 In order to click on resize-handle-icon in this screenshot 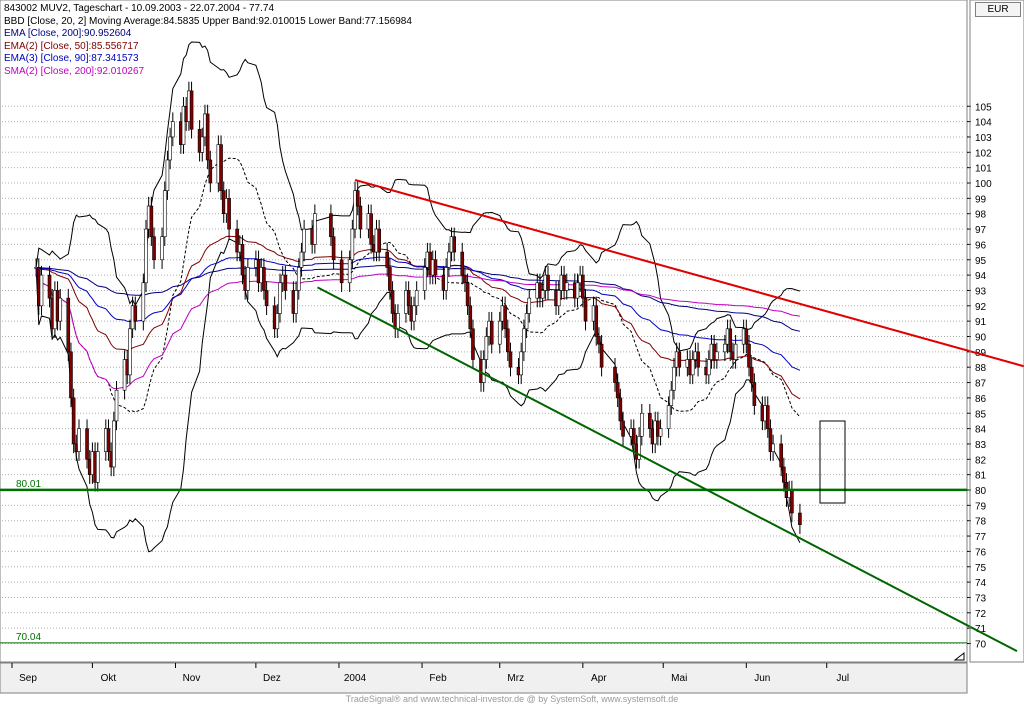, I will do `click(959, 656)`.